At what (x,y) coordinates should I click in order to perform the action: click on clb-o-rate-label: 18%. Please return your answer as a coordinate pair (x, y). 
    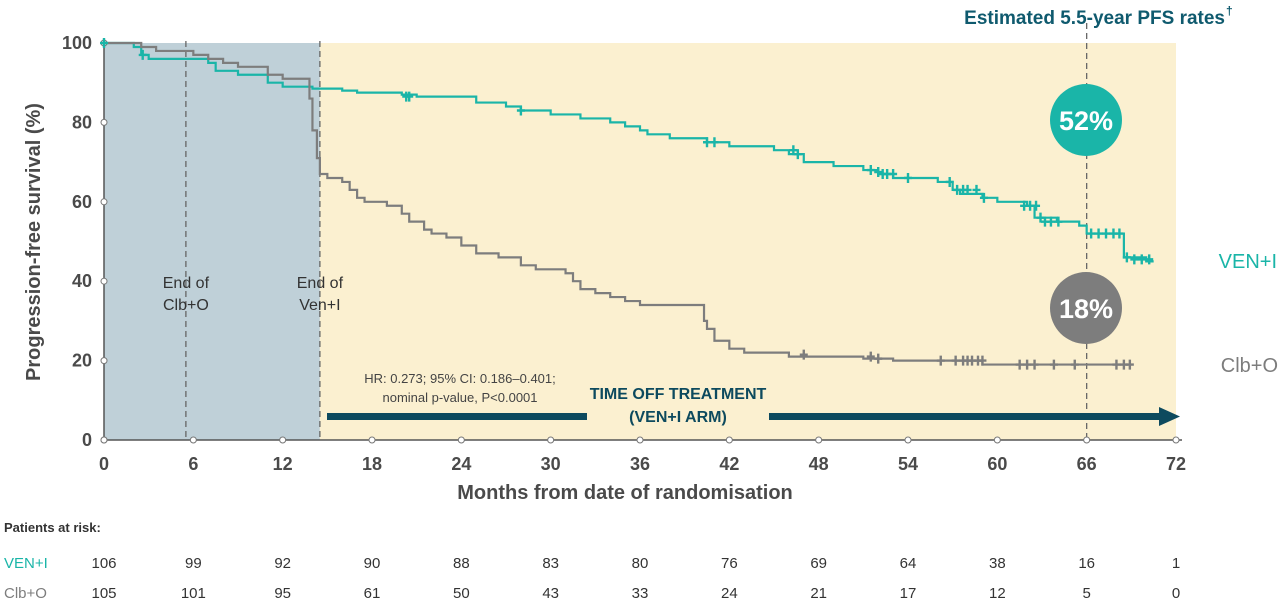
    Looking at the image, I should click on (1086, 309).